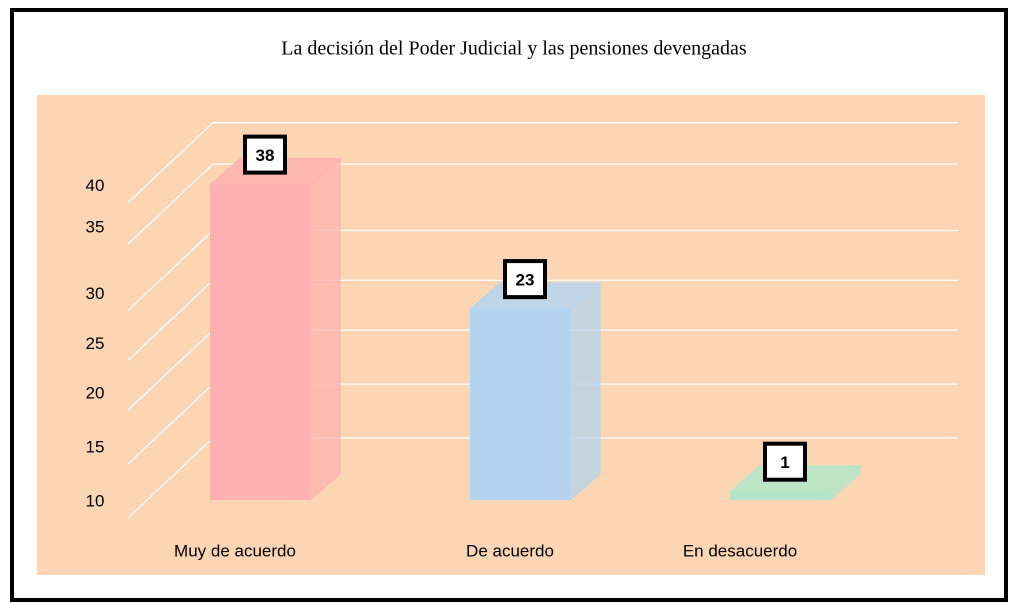  Describe the element at coordinates (235, 550) in the screenshot. I see `x-tick-label: Muy de acuerdo` at that location.